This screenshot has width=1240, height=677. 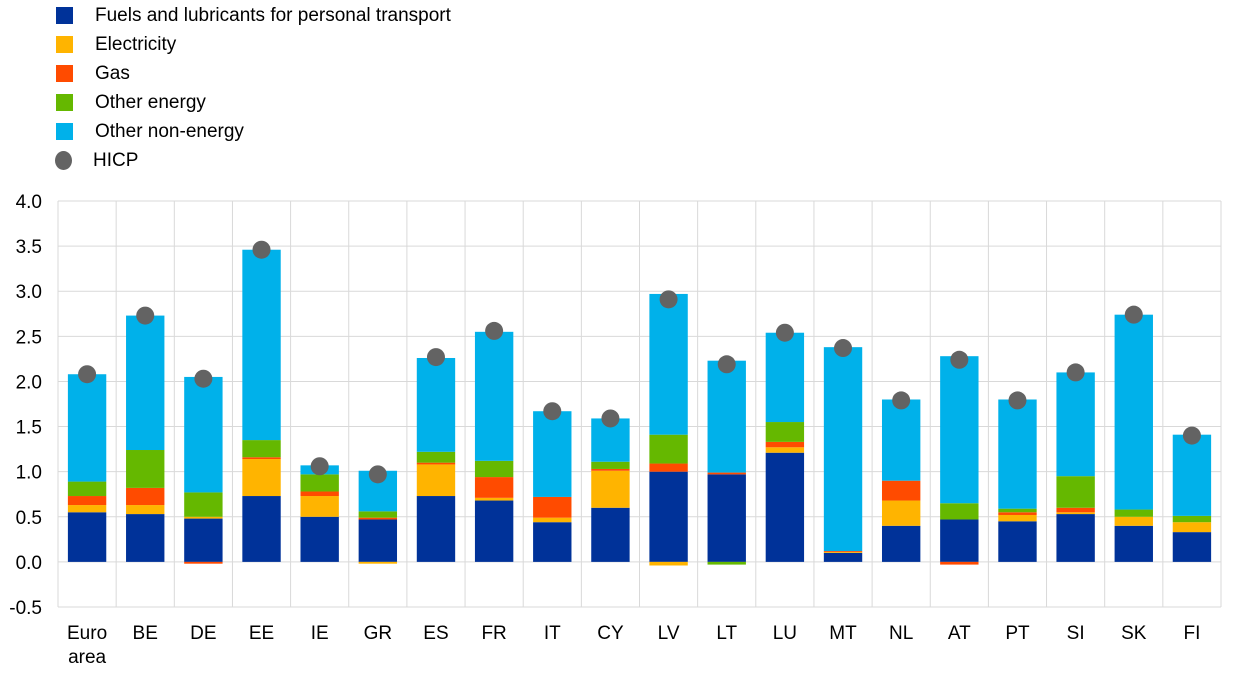 What do you see at coordinates (145, 510) in the screenshot?
I see `bar-electricity-be` at bounding box center [145, 510].